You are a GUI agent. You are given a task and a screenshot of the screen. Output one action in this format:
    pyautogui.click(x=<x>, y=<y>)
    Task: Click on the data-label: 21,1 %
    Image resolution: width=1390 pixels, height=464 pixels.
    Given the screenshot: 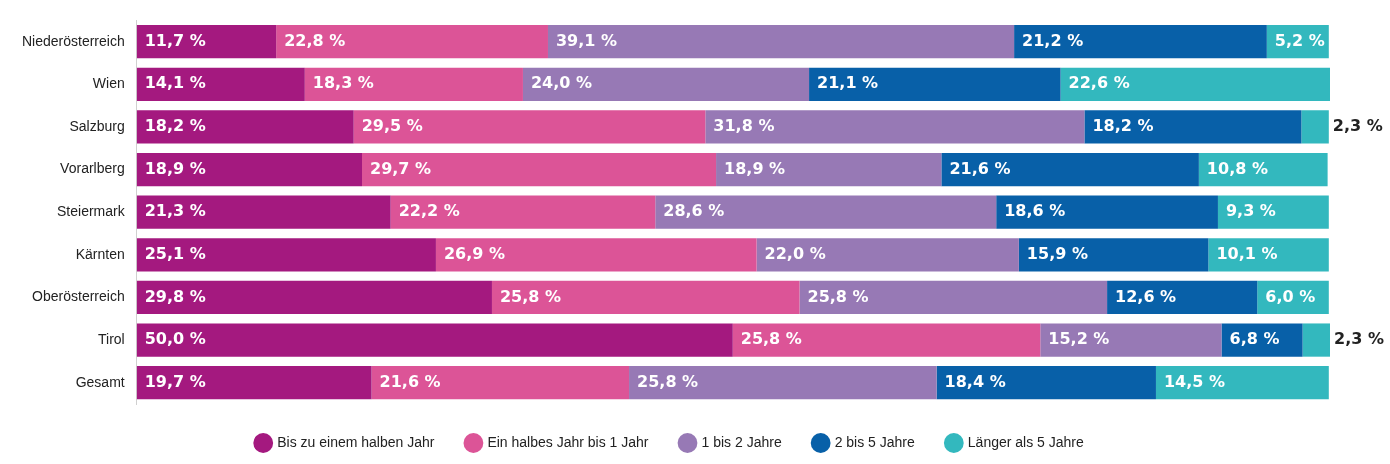 What is the action you would take?
    pyautogui.click(x=848, y=83)
    